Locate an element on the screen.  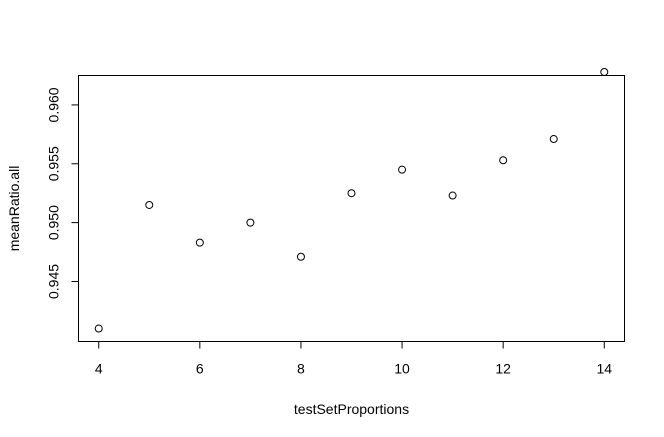
y-tick-label: 0.955 is located at coordinates (54, 163).